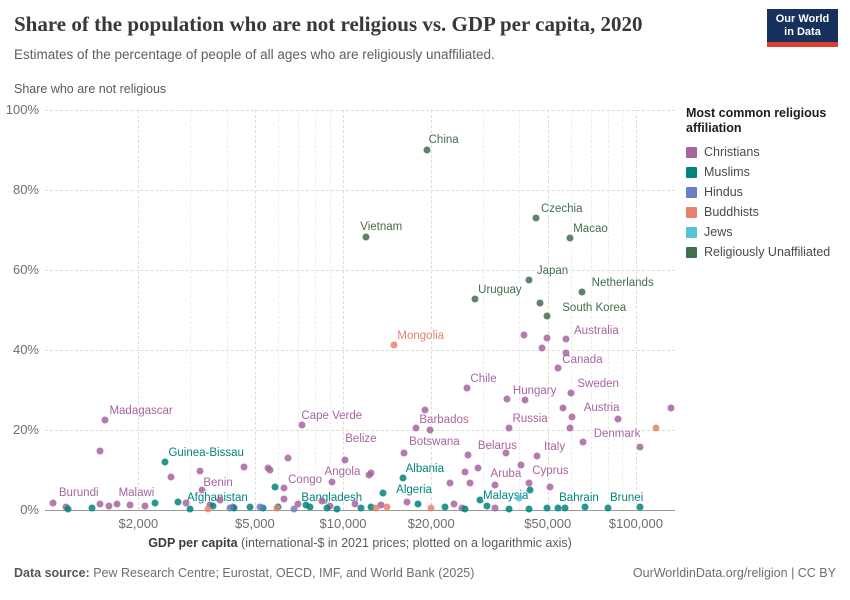 This screenshot has height=600, width=850. What do you see at coordinates (165, 462) in the screenshot?
I see `data-point-guinea-bissau` at bounding box center [165, 462].